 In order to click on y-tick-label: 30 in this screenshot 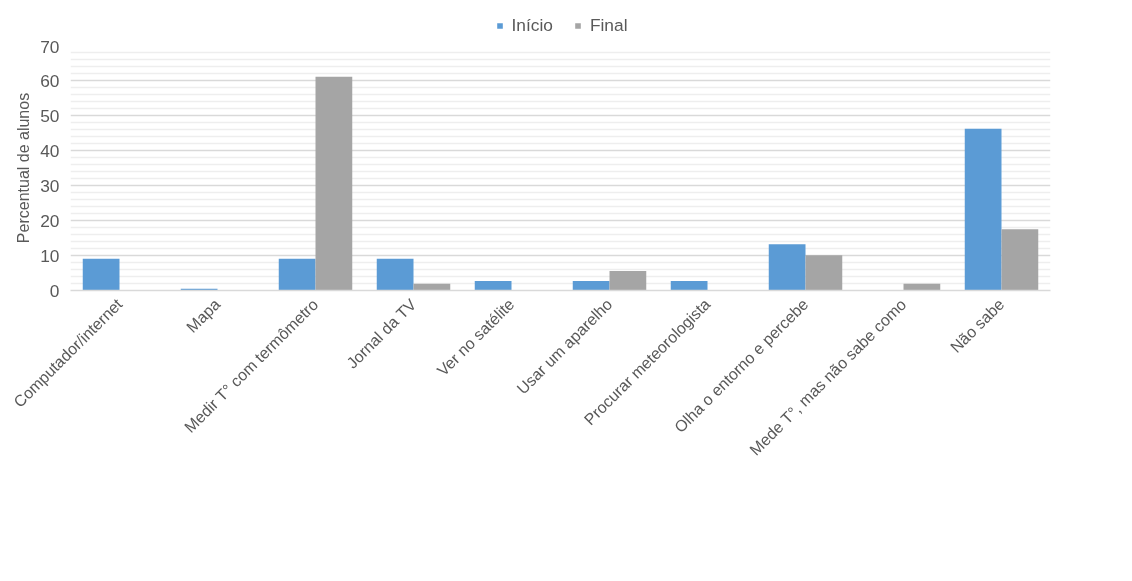, I will do `click(50, 185)`.